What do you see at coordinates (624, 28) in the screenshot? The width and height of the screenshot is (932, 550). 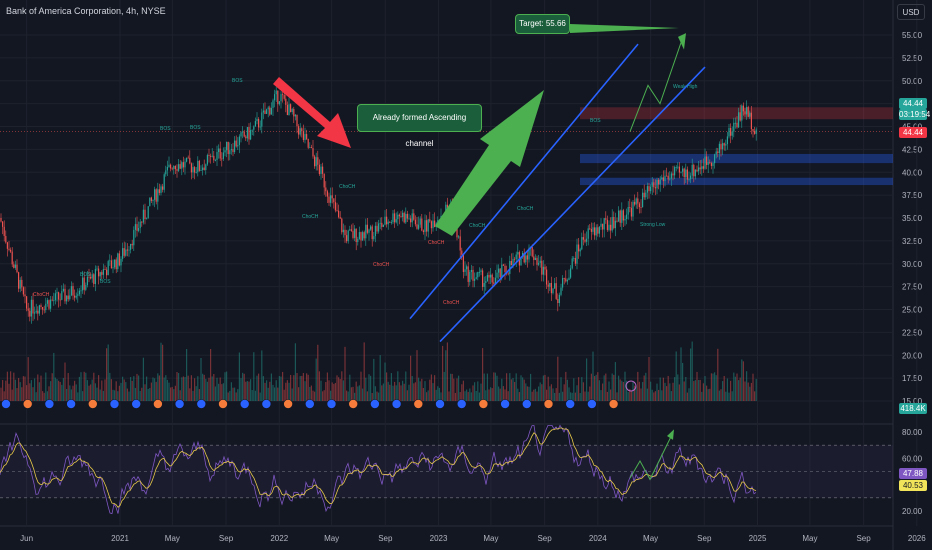 I see `target-pointer` at bounding box center [624, 28].